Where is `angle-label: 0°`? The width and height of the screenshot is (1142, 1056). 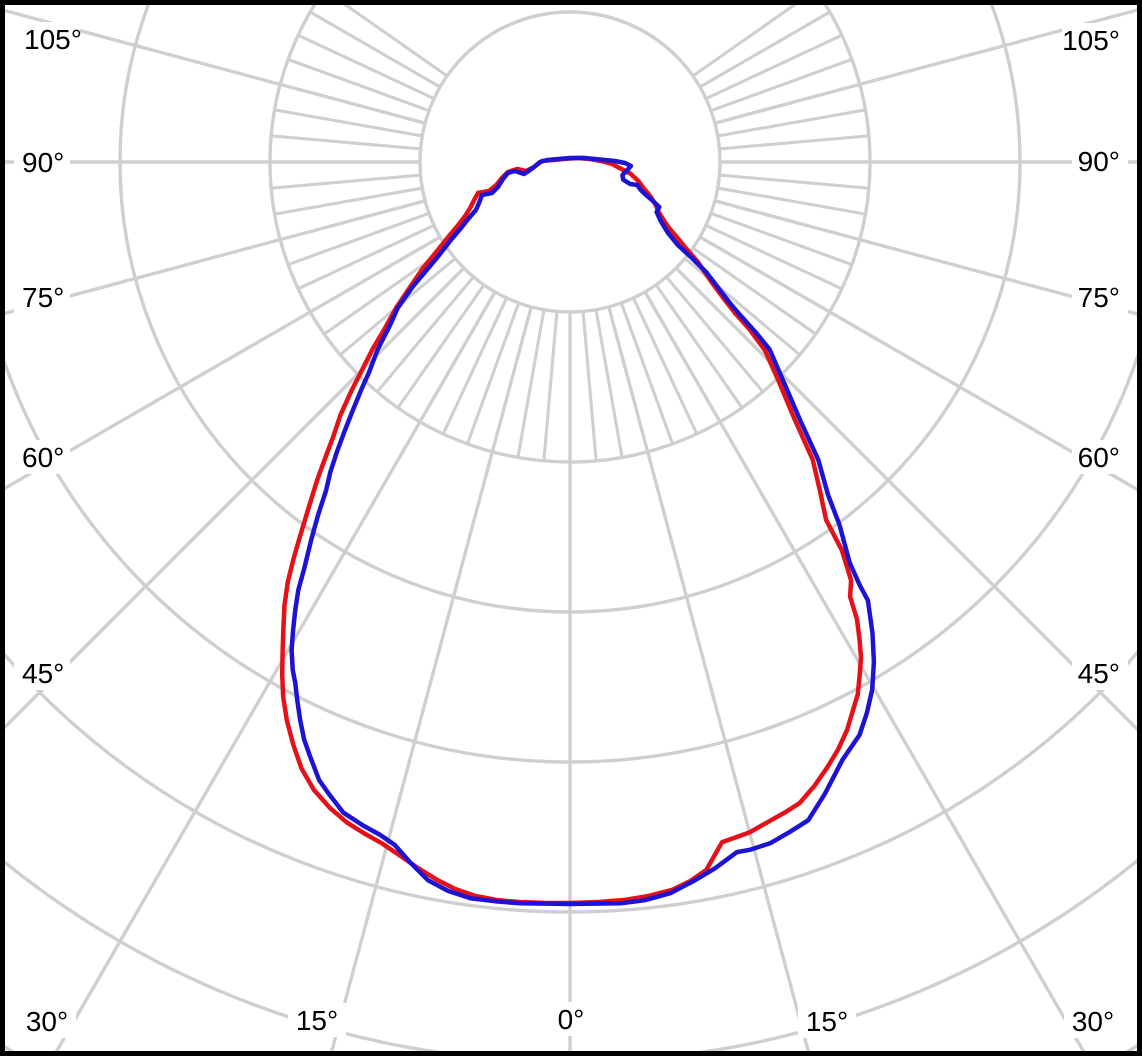
angle-label: 0° is located at coordinates (571, 1019).